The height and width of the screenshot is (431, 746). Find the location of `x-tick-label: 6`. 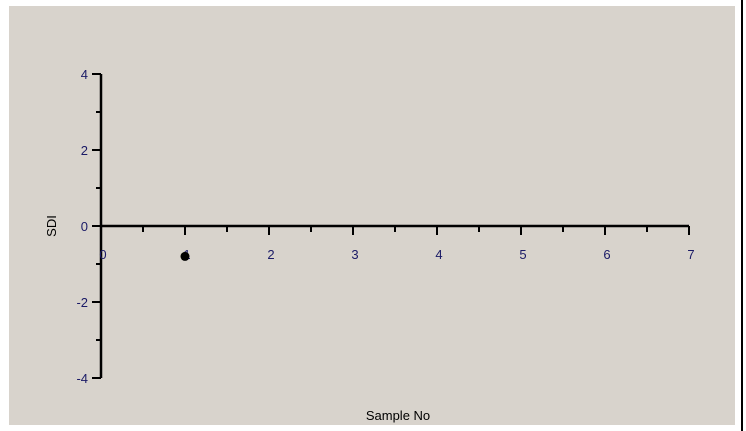

x-tick-label: 6 is located at coordinates (606, 254).